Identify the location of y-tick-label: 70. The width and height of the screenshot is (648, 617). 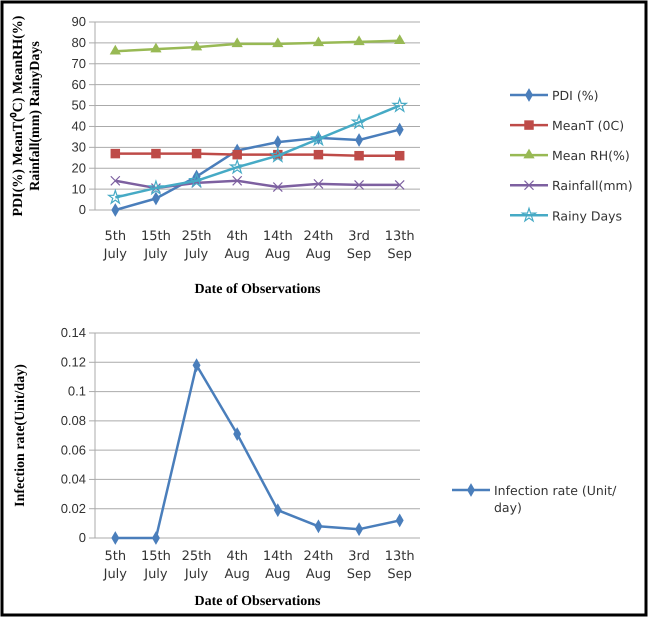
(79, 63).